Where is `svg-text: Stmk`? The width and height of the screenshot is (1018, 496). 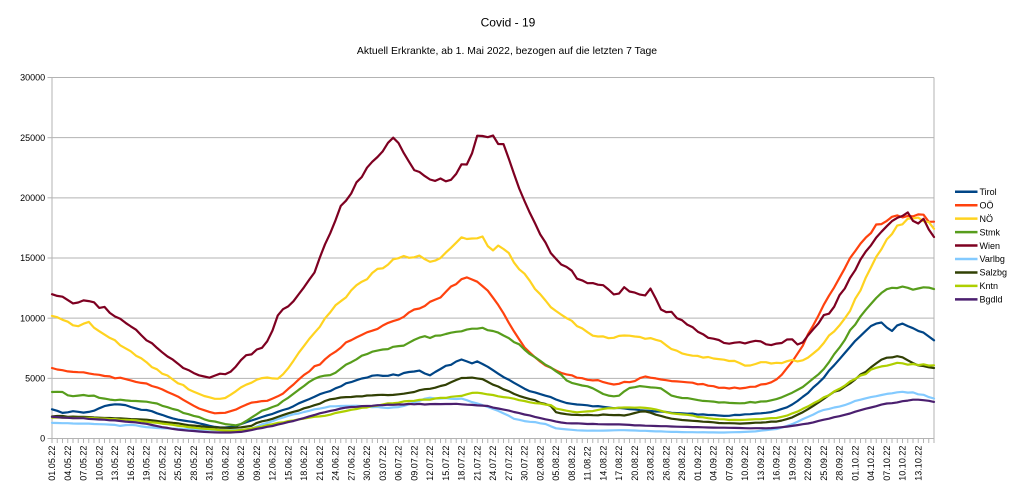 svg-text: Stmk is located at coordinates (990, 232).